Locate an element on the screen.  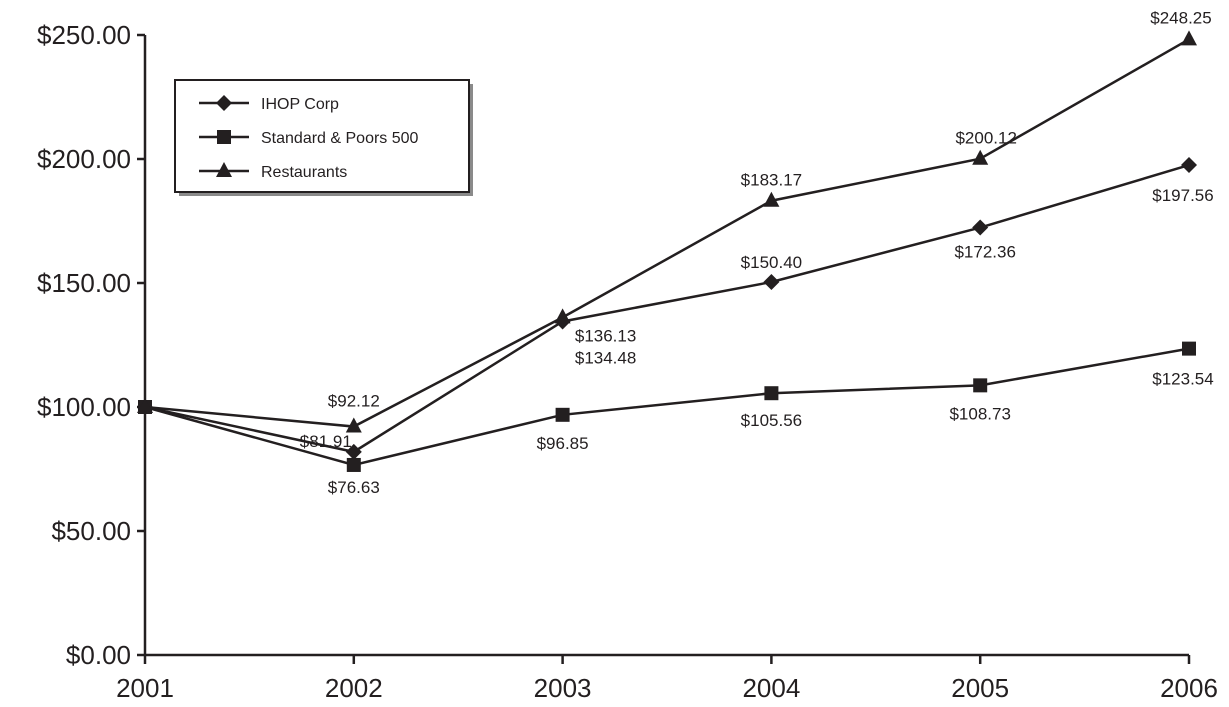
y-ticks: $0.00 $50.00 $100.00 $150.00 $200.00 $250.00 is located at coordinates (91, 345).